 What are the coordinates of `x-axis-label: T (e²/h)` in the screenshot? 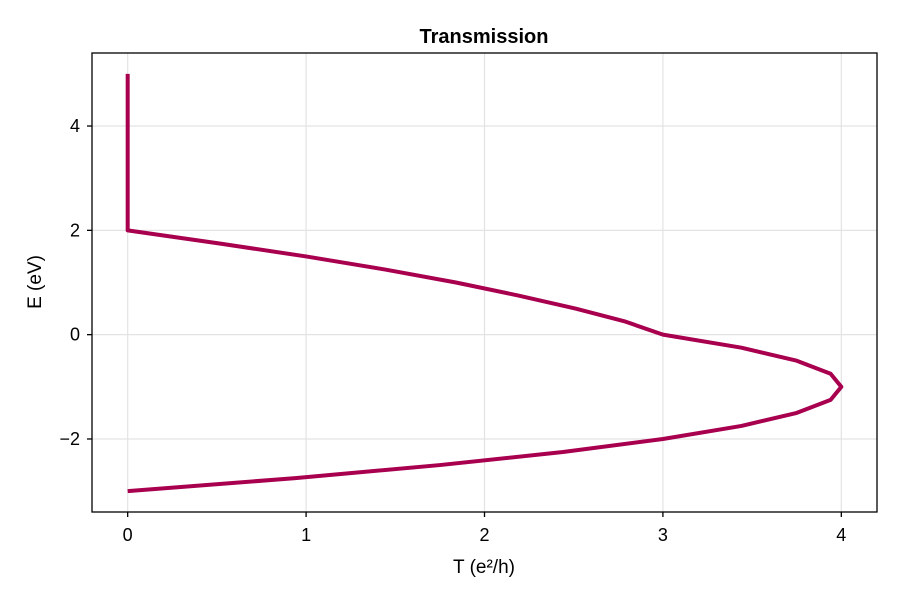 It's located at (484, 567).